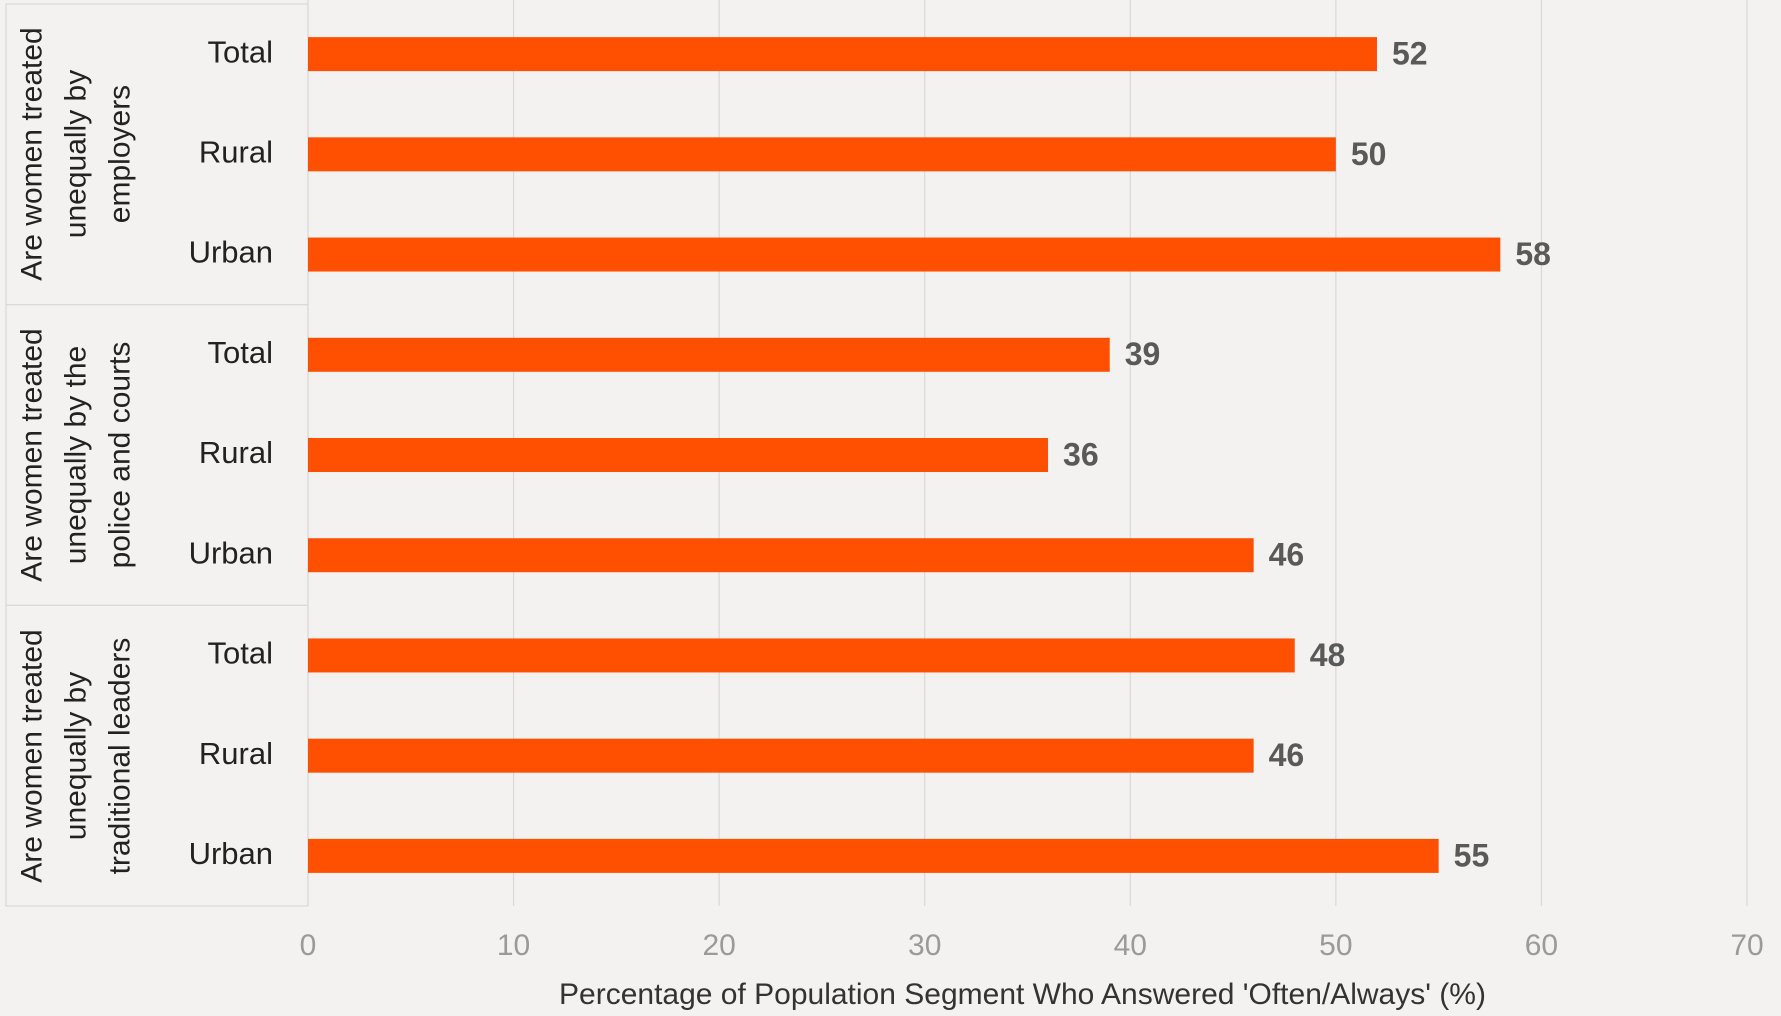 The width and height of the screenshot is (1781, 1016). What do you see at coordinates (1746, 945) in the screenshot?
I see `x-tick-label: 70` at bounding box center [1746, 945].